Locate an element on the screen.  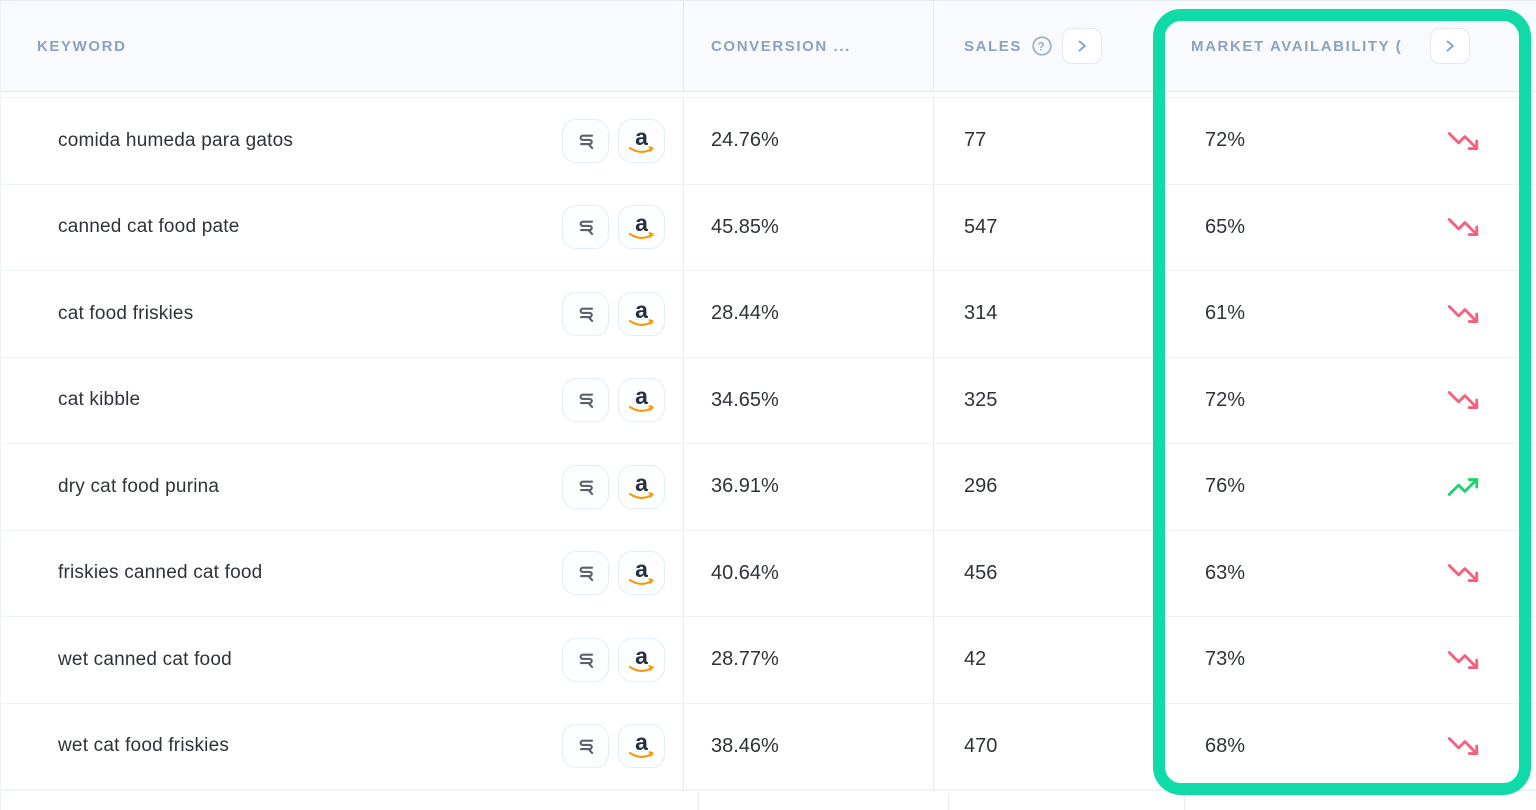
market-availability-value: 65% is located at coordinates (1225, 226).